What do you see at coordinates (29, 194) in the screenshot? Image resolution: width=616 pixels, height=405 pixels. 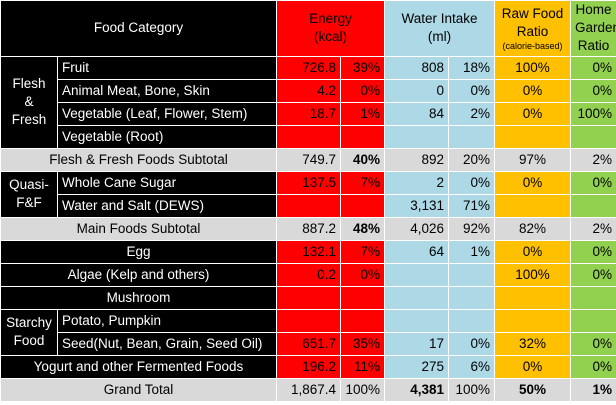 I see `group-quasi-ff: Quasi- F&F` at bounding box center [29, 194].